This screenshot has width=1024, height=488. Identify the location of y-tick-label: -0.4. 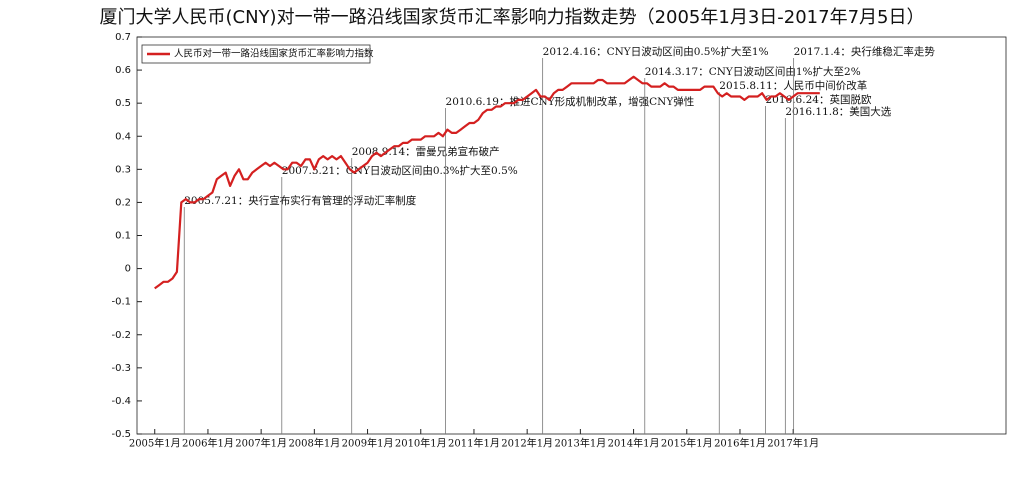
(121, 401).